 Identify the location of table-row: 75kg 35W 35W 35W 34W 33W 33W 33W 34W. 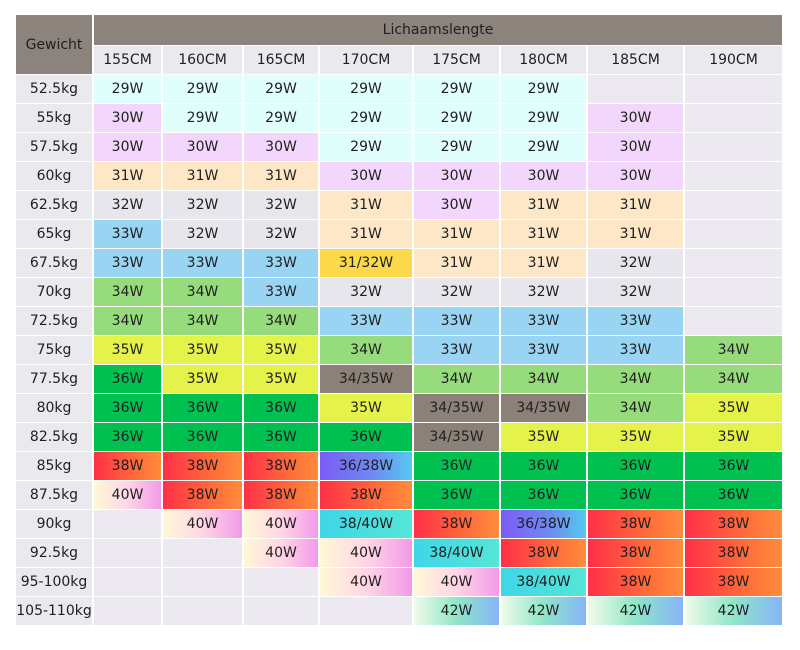
(399, 350).